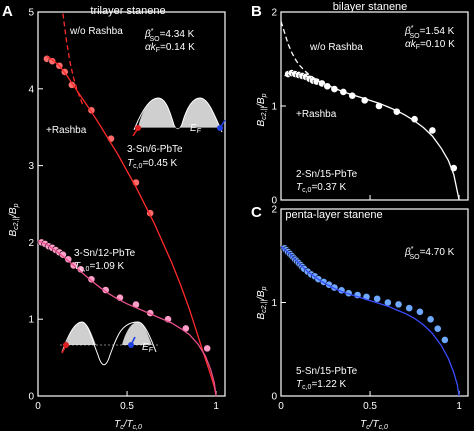  What do you see at coordinates (274, 13) in the screenshot?
I see `panel-b-ytick-label: 2` at bounding box center [274, 13].